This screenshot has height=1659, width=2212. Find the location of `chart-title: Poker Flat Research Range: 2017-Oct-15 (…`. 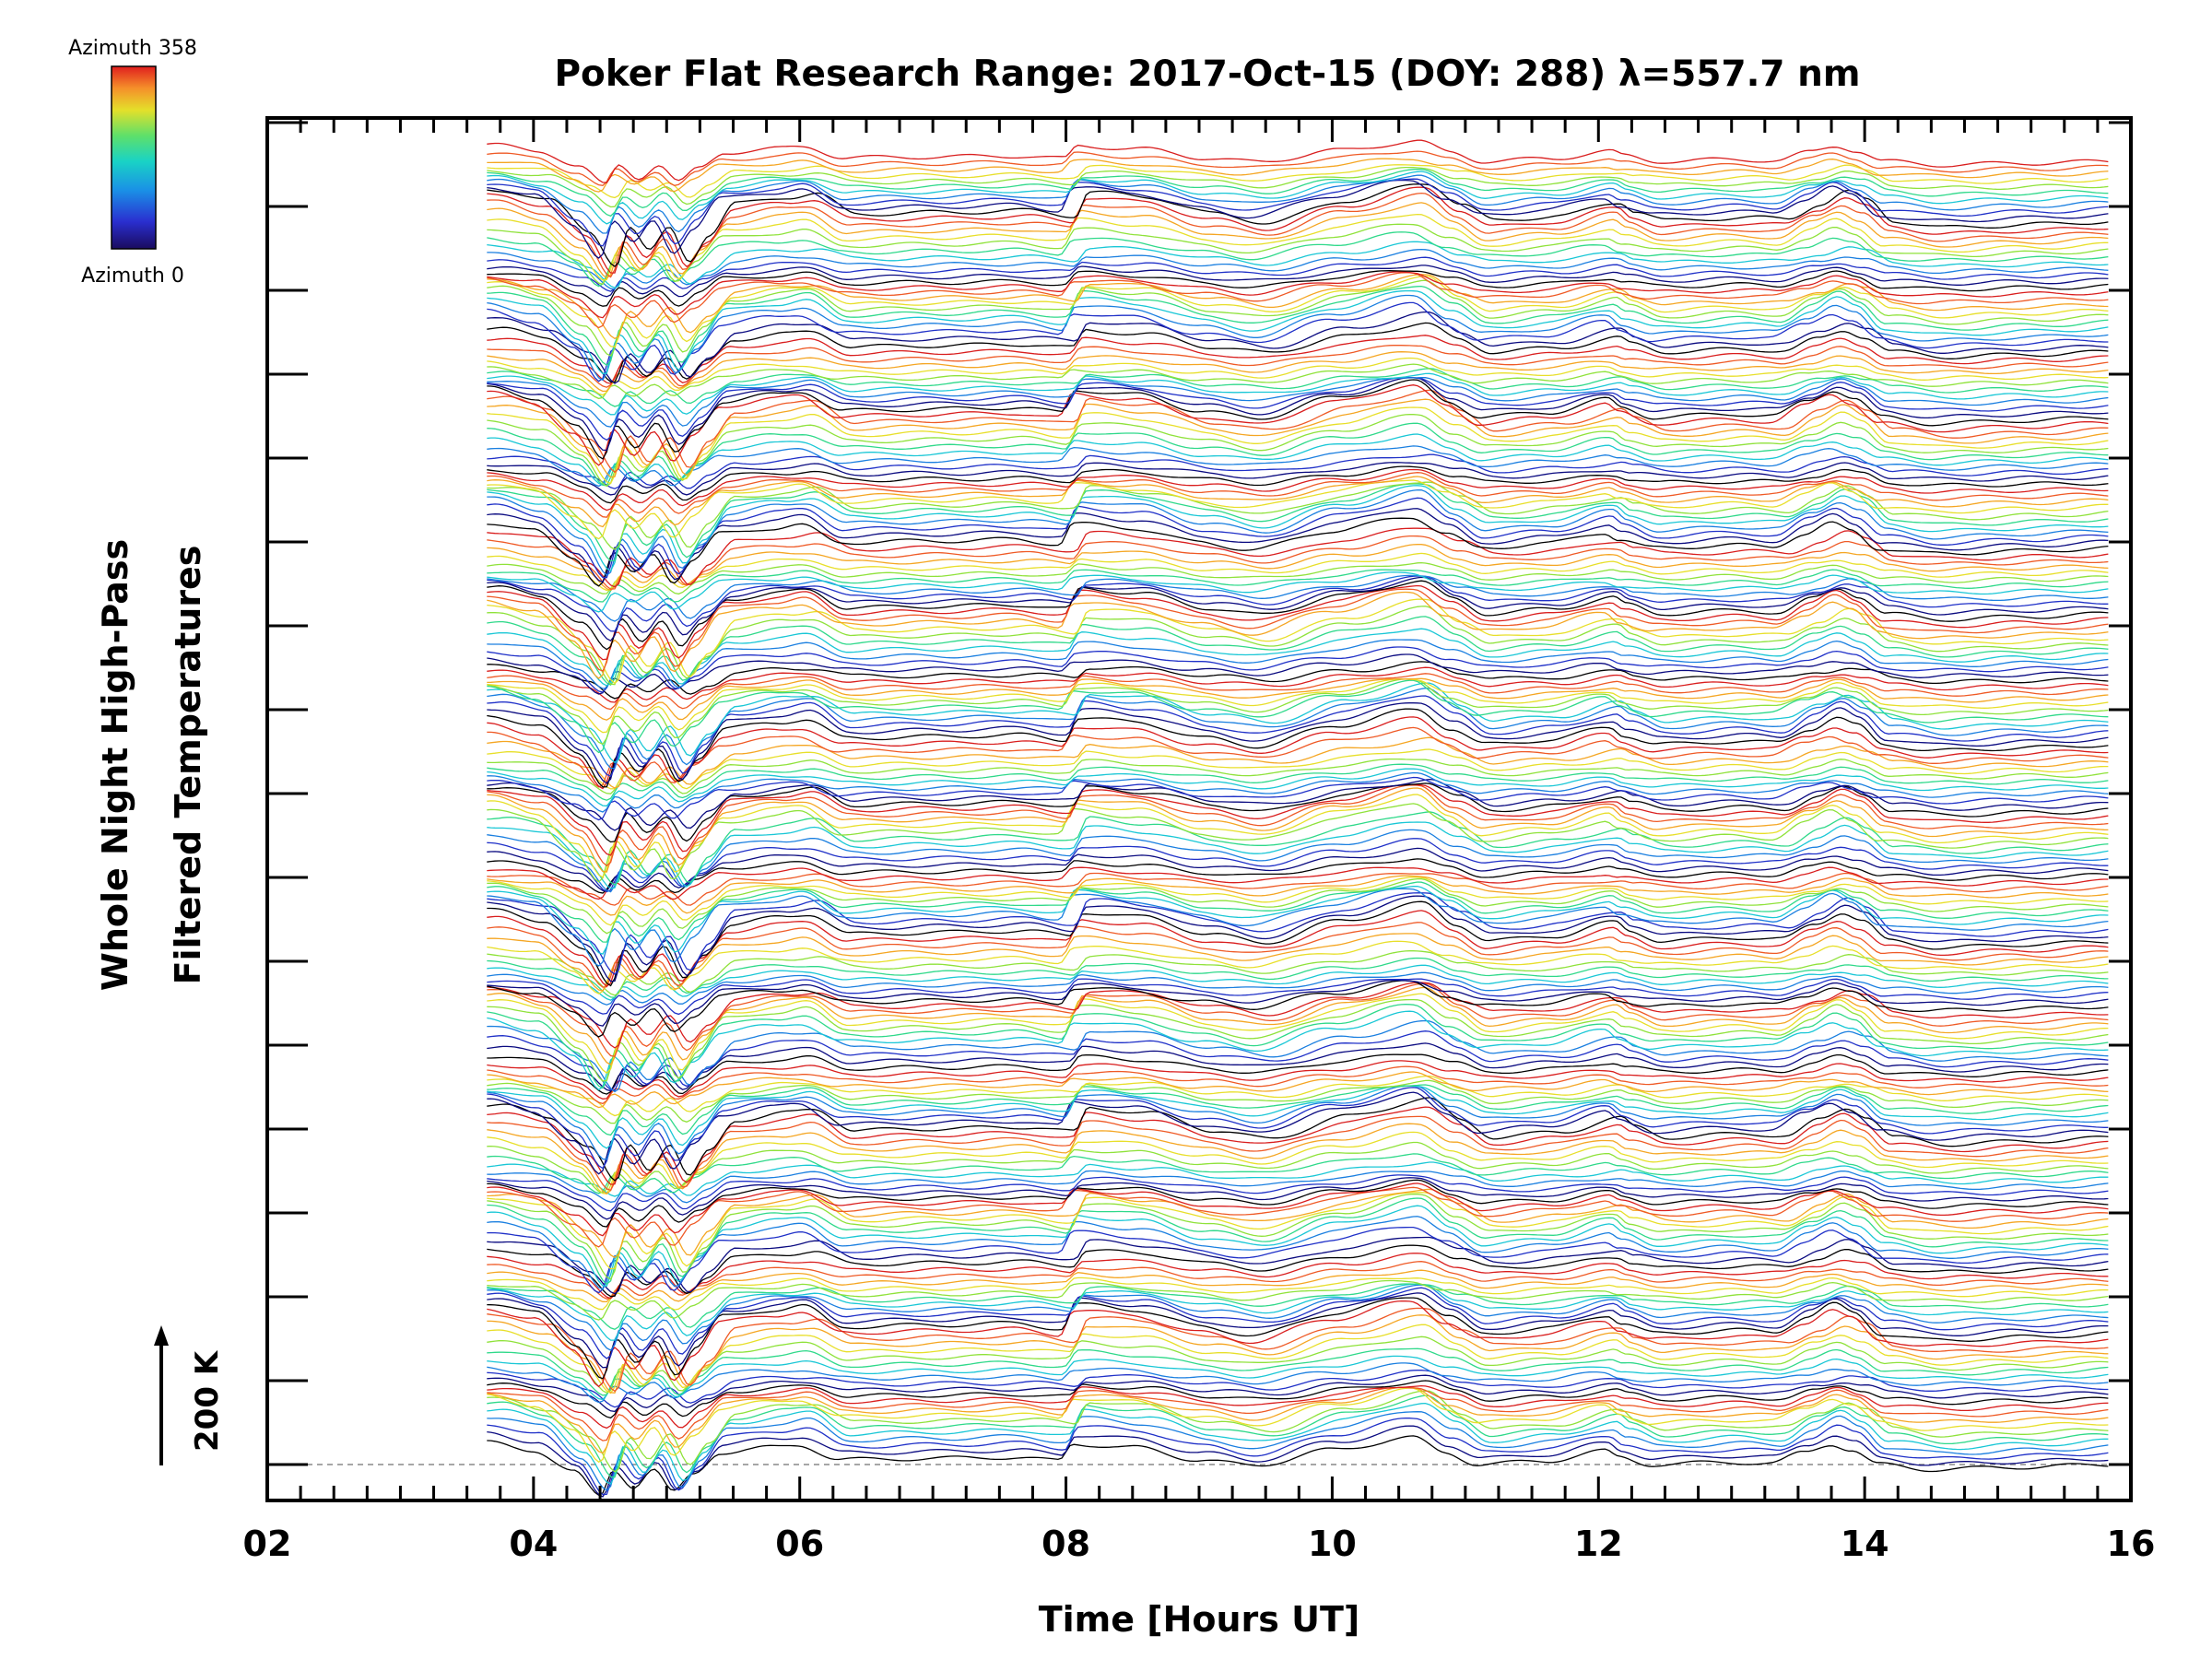

chart-title: Poker Flat Research Range: 2017-Oct-15 (… is located at coordinates (1207, 74).